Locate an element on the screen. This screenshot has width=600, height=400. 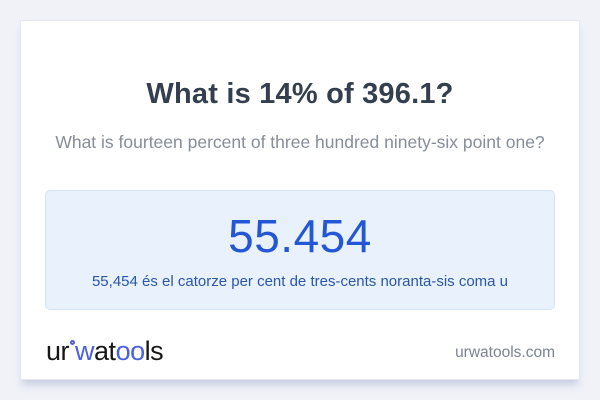
degree-circle-icon is located at coordinates (73, 342).